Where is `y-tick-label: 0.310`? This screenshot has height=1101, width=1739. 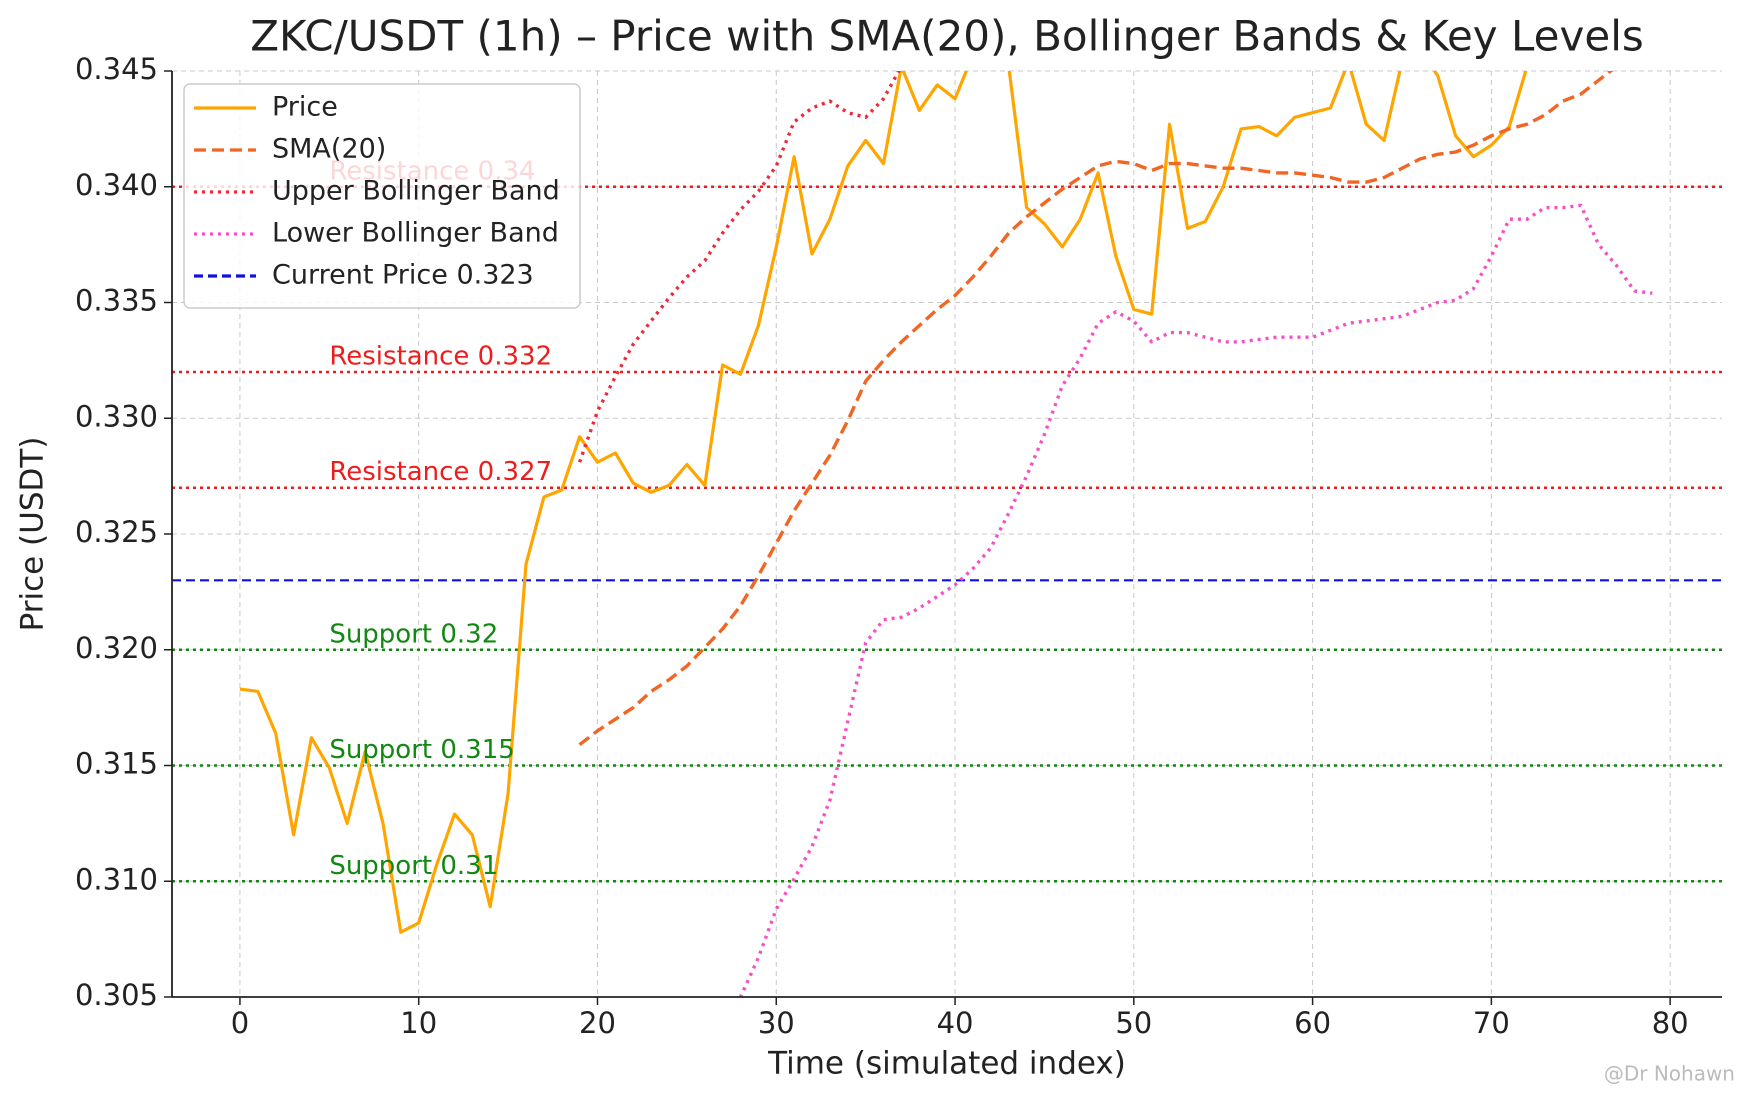
y-tick-label: 0.310 is located at coordinates (116, 879).